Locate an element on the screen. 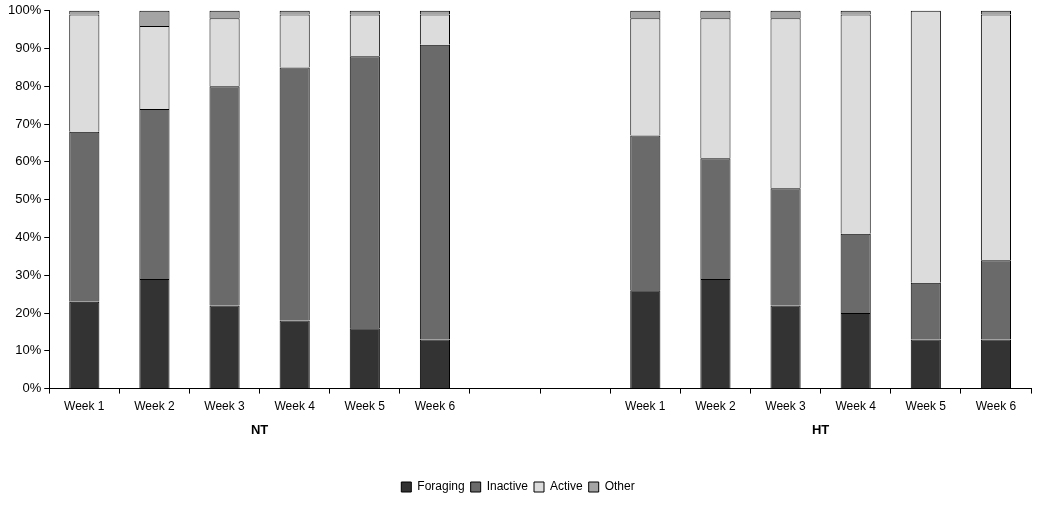  y-tick-label: 10% is located at coordinates (28, 350).